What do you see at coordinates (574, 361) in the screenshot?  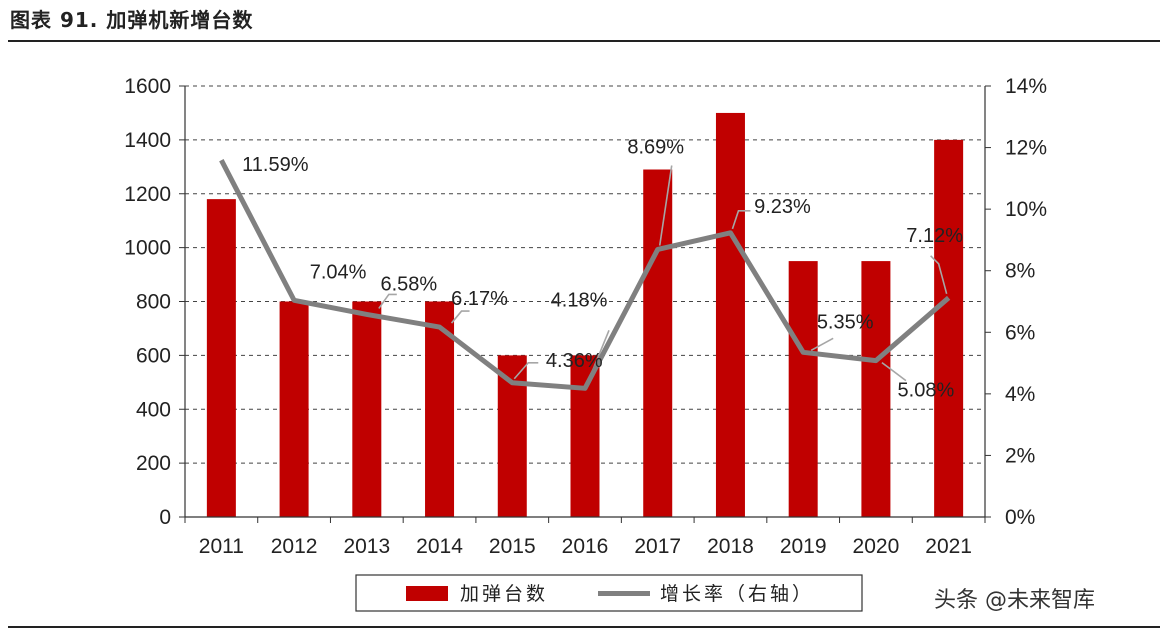 I see `data-label-2015: 4.36%` at bounding box center [574, 361].